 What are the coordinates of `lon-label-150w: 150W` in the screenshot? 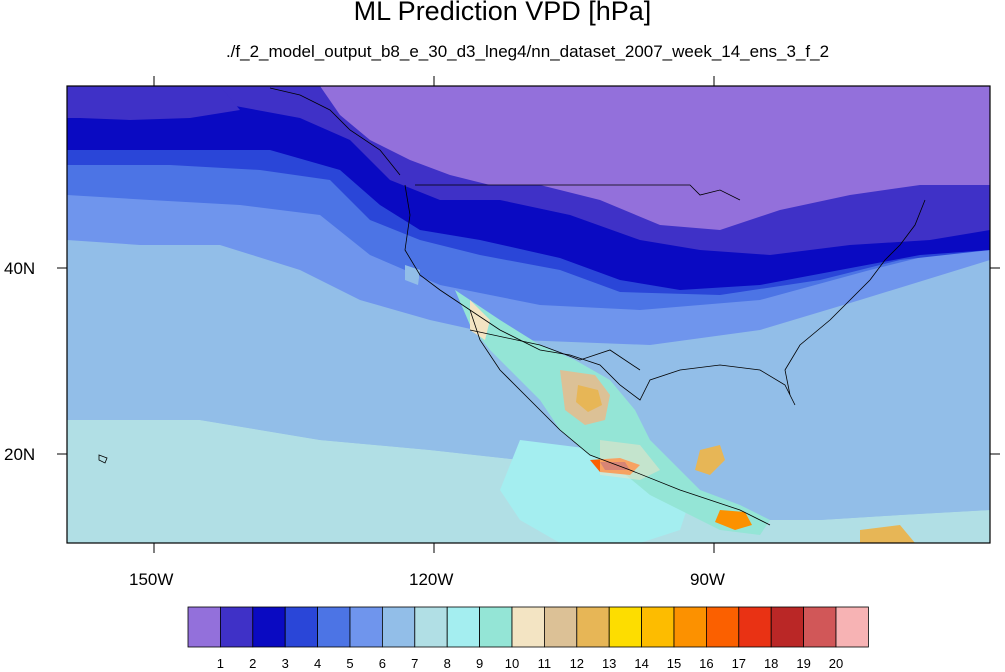 It's located at (151, 579).